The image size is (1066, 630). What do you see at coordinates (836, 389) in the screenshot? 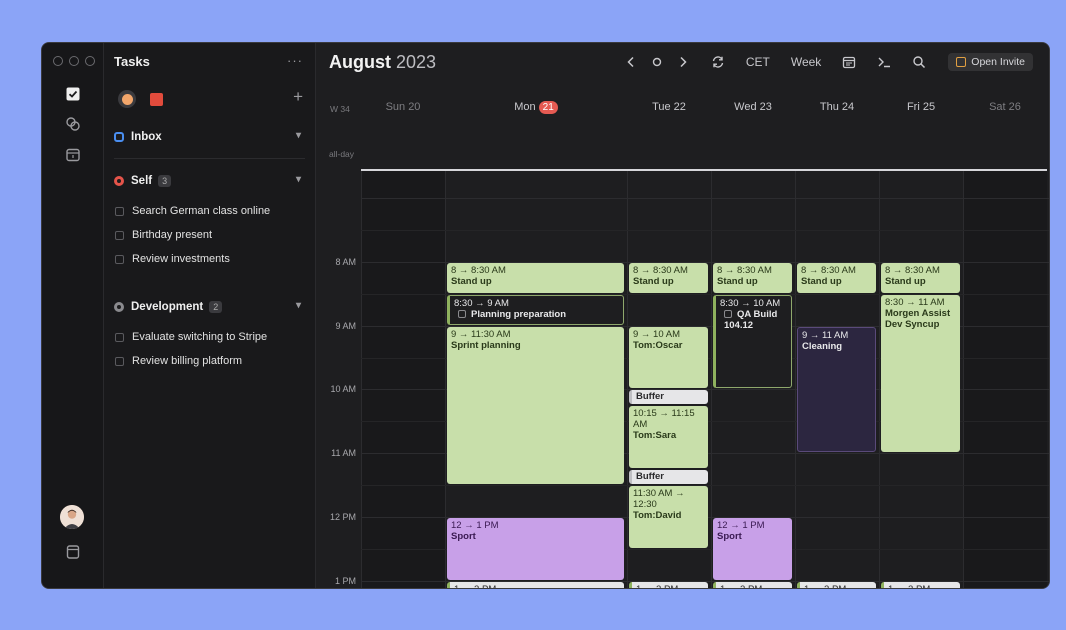
I see `calendar-event: 9 → 11 AM Cleaning` at bounding box center [836, 389].